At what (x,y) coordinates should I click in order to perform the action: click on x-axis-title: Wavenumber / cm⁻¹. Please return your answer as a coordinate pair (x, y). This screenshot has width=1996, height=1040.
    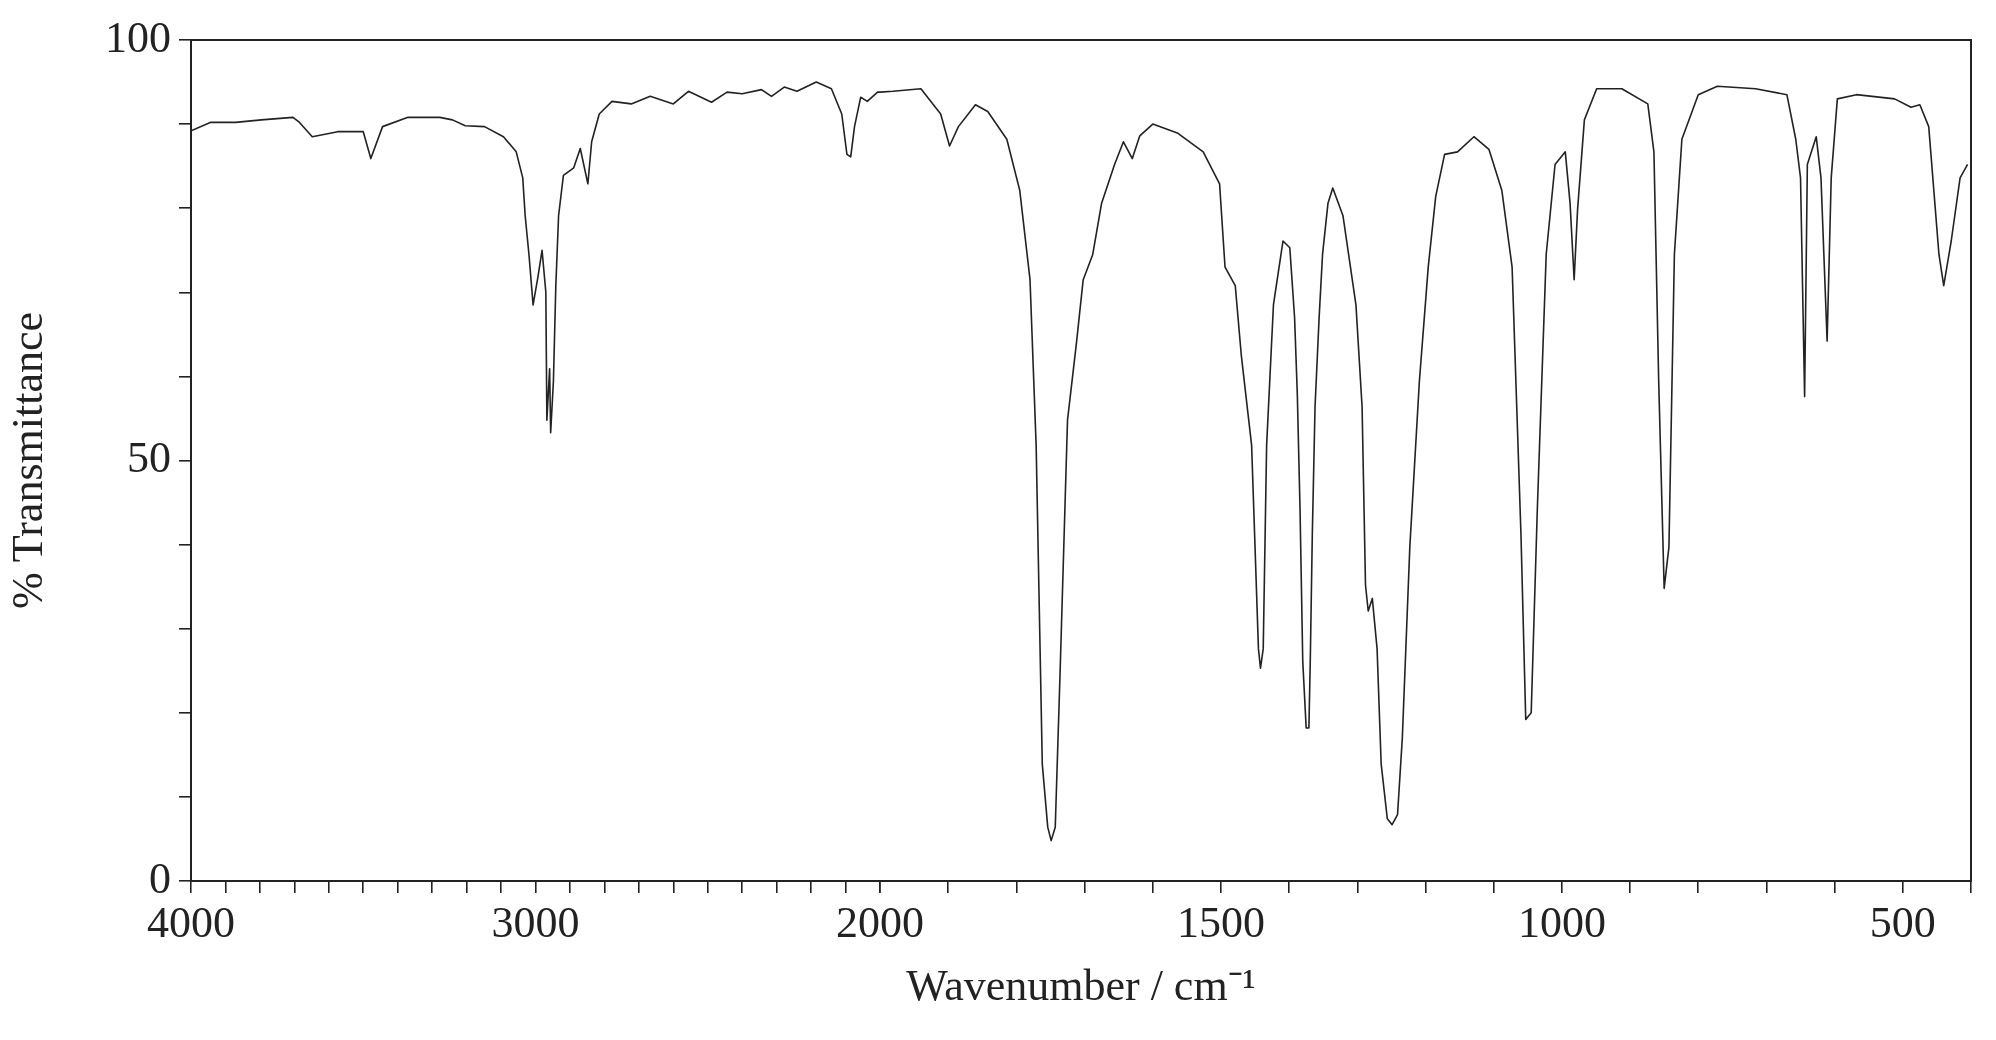
    Looking at the image, I should click on (1081, 986).